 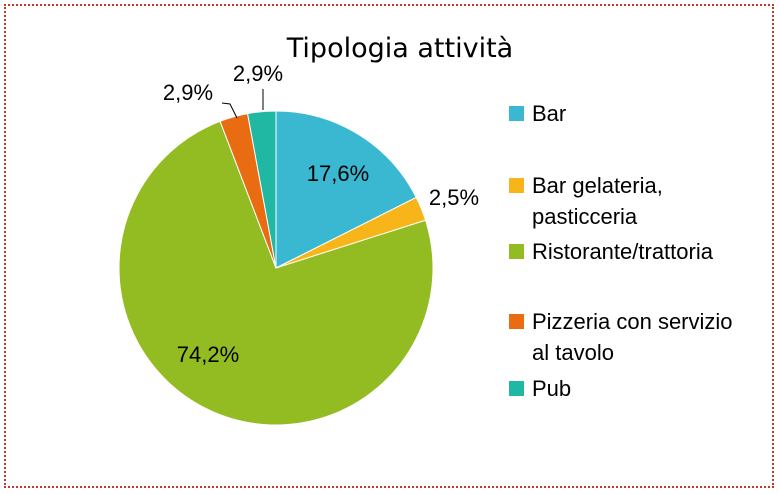 What do you see at coordinates (399, 48) in the screenshot?
I see `chart-title: Tipologia attività` at bounding box center [399, 48].